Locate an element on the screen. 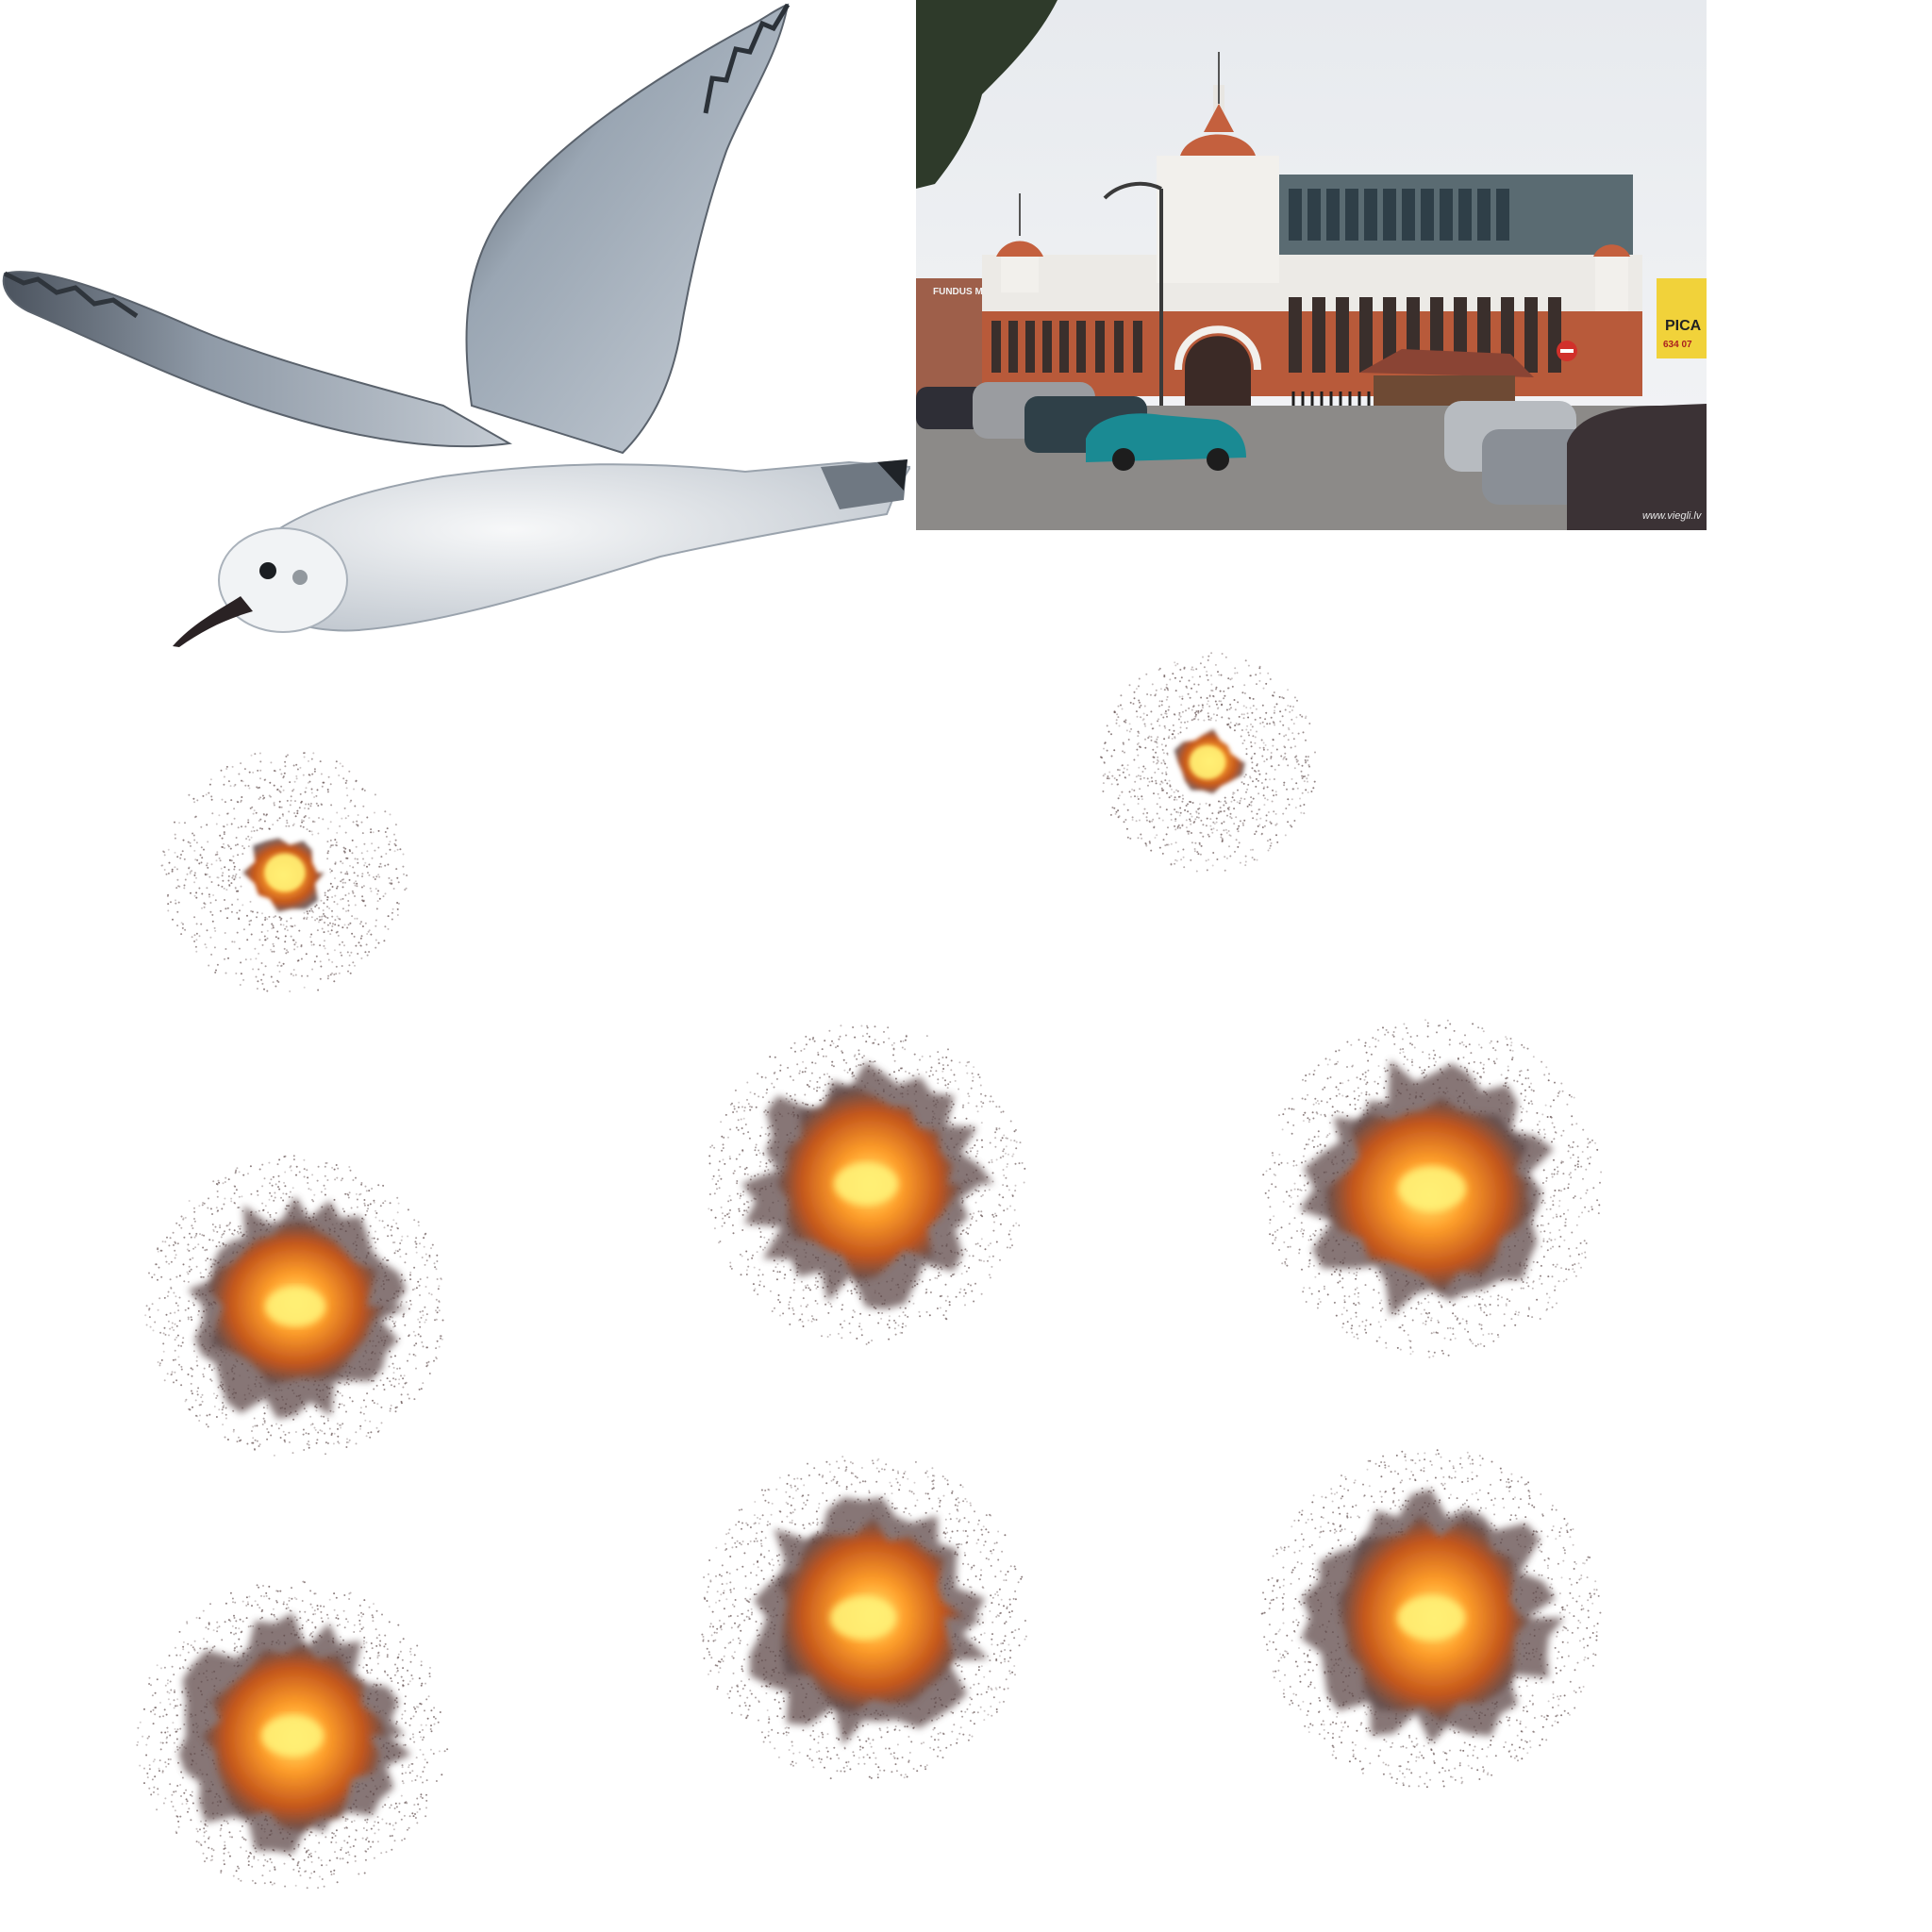 The width and height of the screenshot is (1932, 1932). photo-watermark: www.viegli.lv is located at coordinates (1672, 516).